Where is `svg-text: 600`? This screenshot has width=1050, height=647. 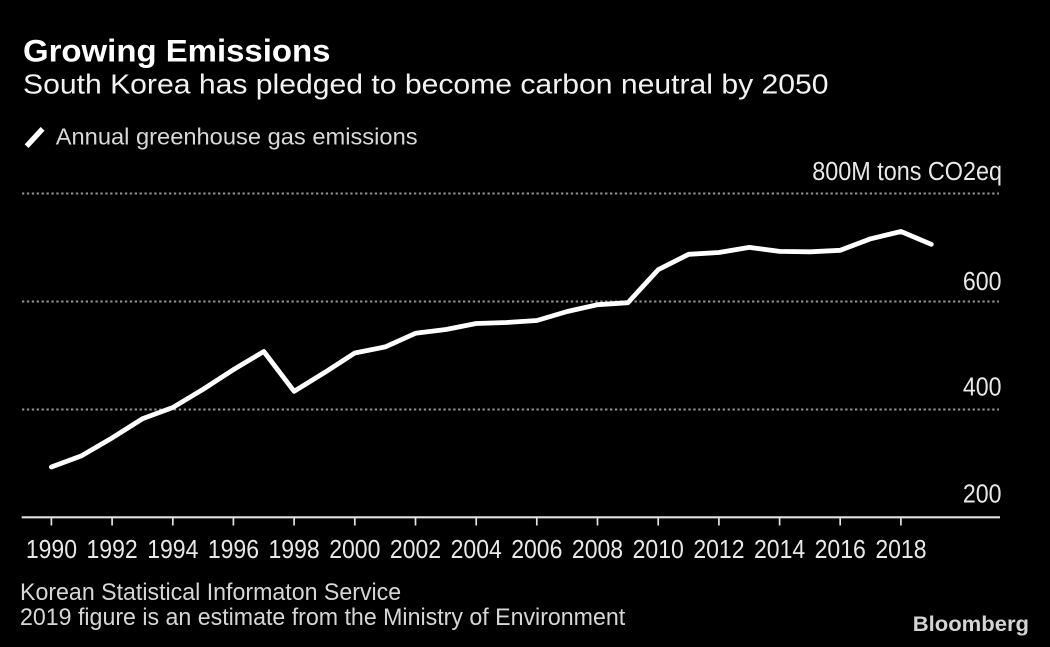
svg-text: 600 is located at coordinates (982, 282).